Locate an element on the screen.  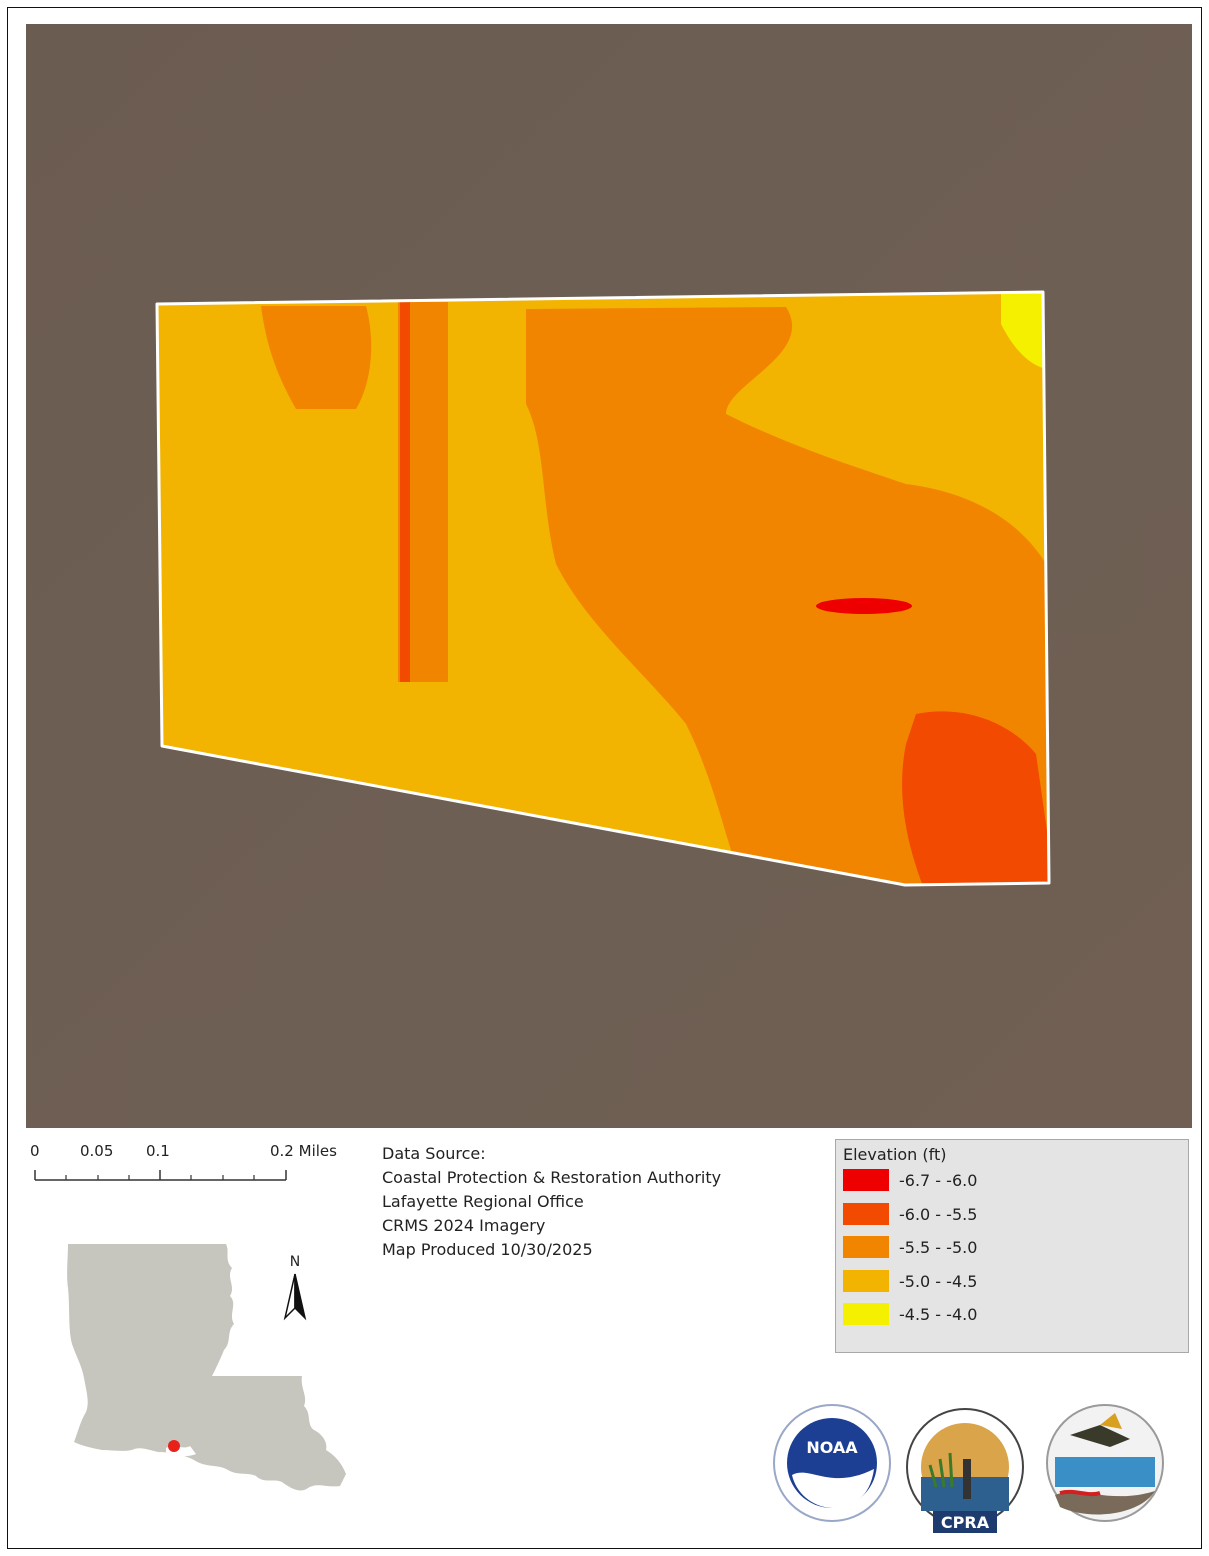
elevation-zone-red-line is located at coordinates (405, 492).